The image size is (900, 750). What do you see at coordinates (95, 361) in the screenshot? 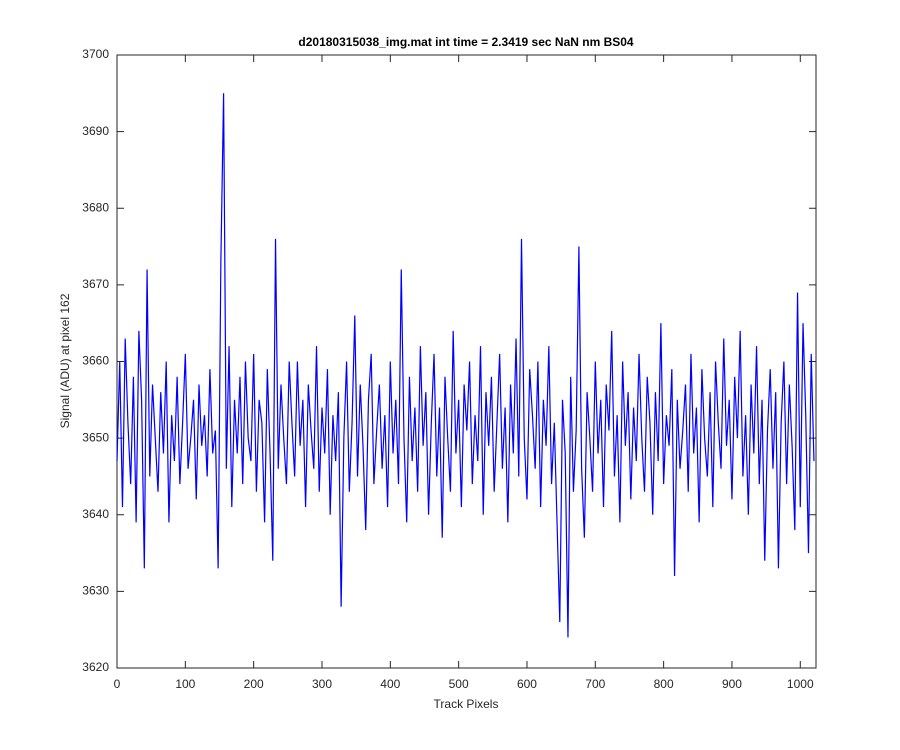
I see `y-tick-label: 3660` at bounding box center [95, 361].